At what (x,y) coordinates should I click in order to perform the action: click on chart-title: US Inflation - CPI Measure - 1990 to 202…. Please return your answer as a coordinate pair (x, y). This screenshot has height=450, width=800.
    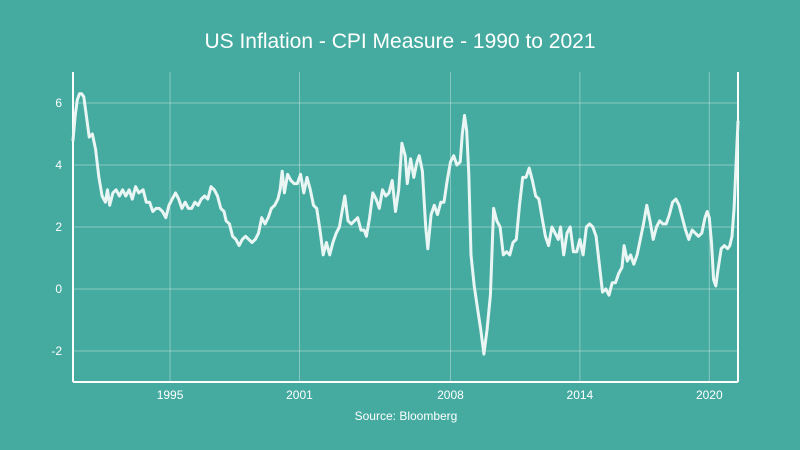
    Looking at the image, I should click on (399, 41).